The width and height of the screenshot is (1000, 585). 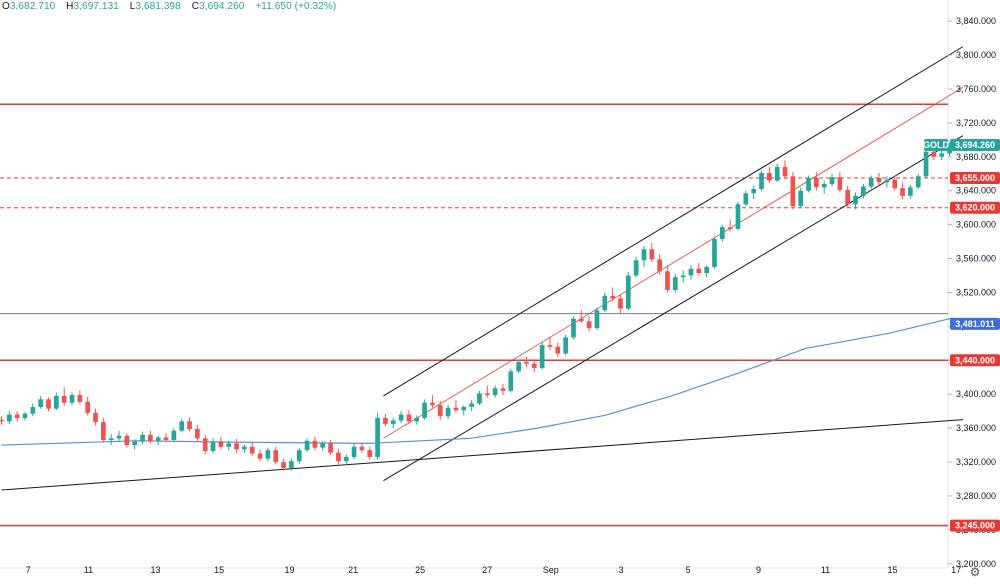 I want to click on symbol-tag-label: GOLD, so click(x=936, y=145).